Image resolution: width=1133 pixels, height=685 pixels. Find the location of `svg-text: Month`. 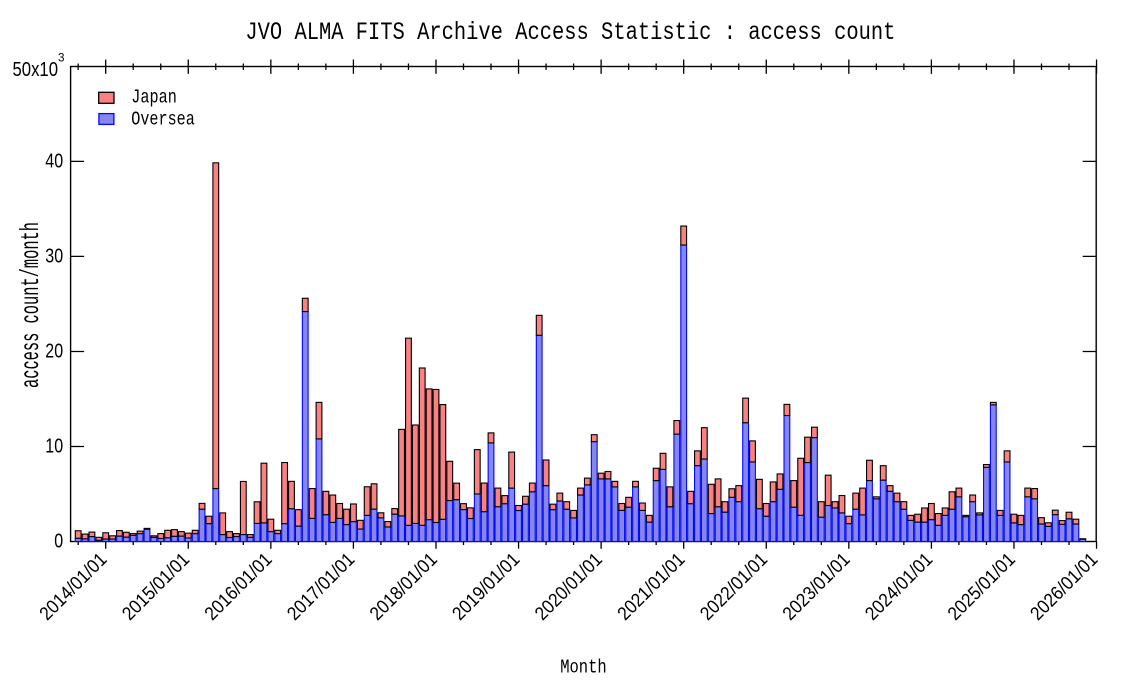

svg-text: Month is located at coordinates (583, 667).